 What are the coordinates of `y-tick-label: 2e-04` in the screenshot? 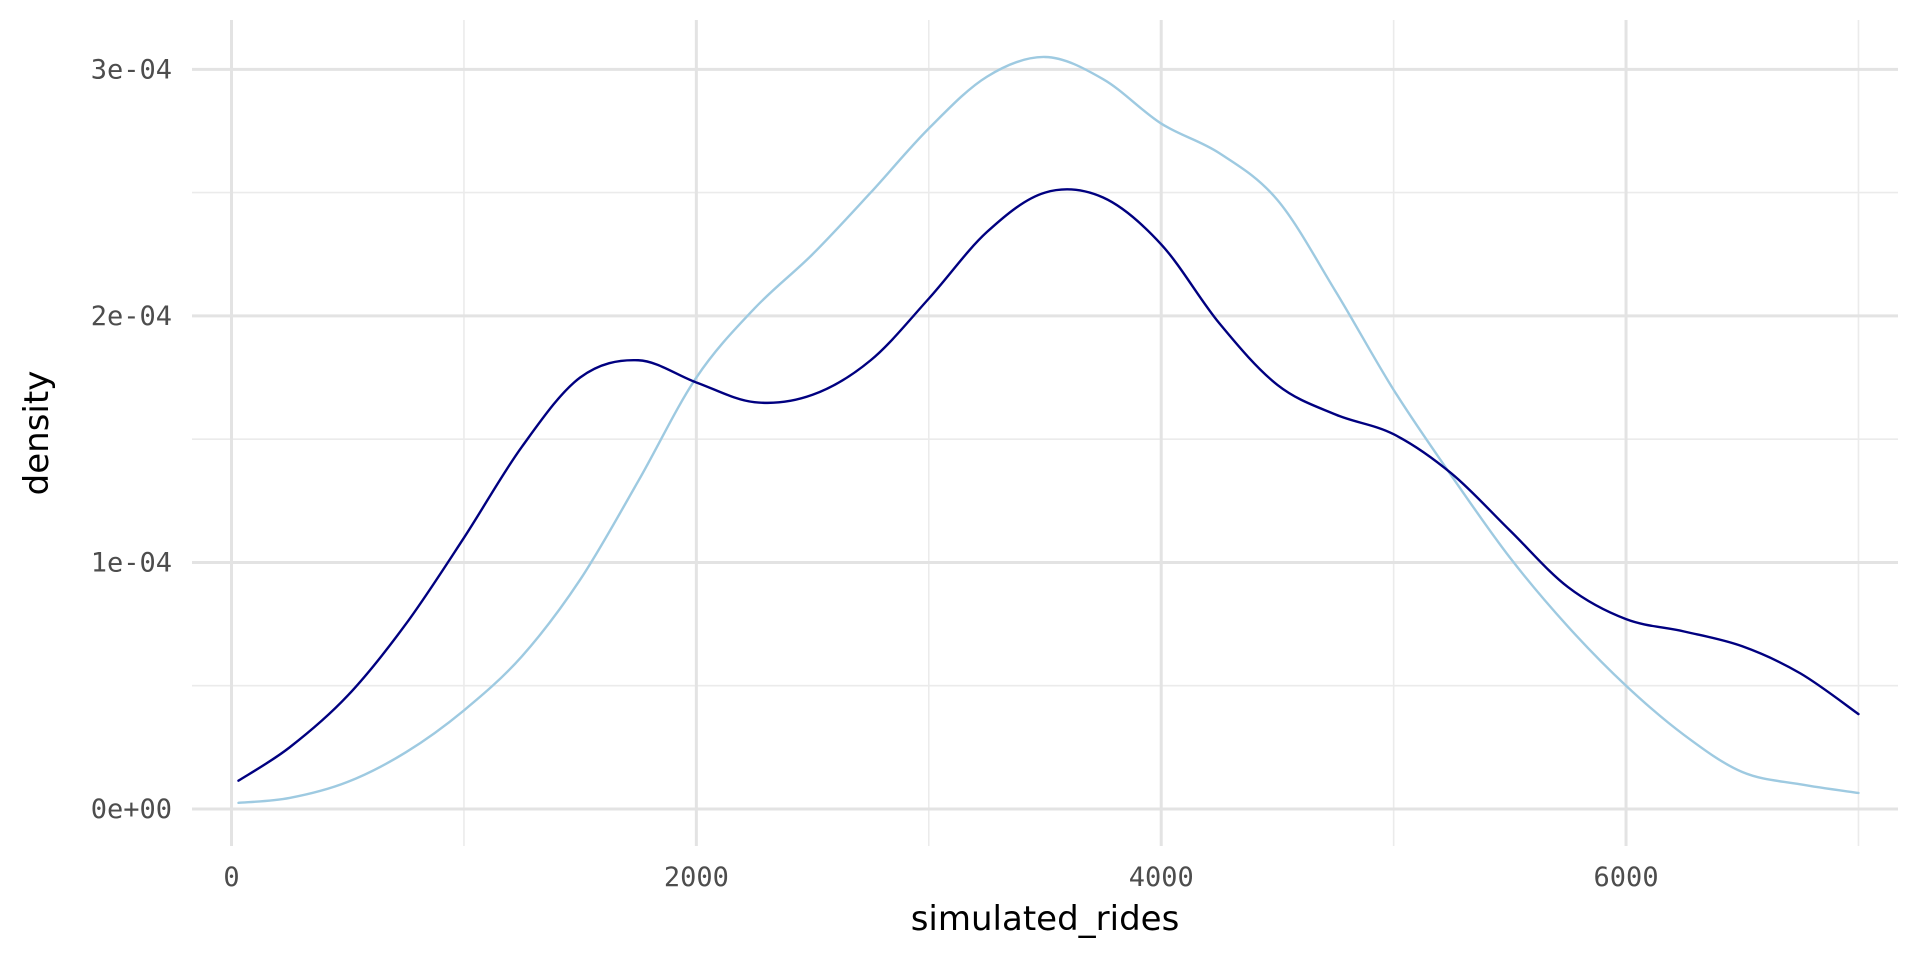 It's located at (131, 316).